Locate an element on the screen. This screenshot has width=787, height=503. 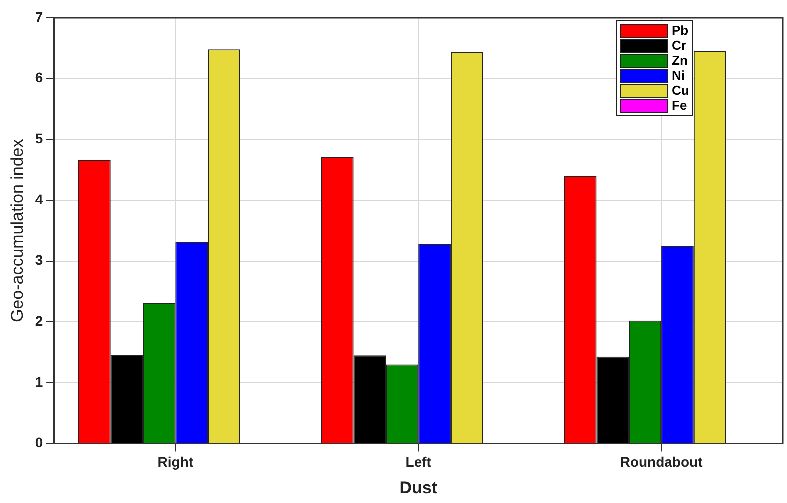
y-tick-label: 2 is located at coordinates (39, 321).